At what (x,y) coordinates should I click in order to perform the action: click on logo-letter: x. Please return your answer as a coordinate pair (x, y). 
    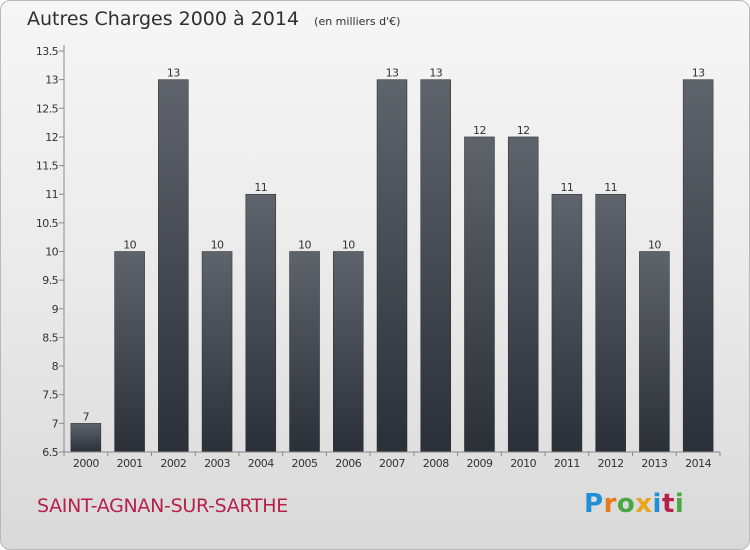
    Looking at the image, I should click on (644, 504).